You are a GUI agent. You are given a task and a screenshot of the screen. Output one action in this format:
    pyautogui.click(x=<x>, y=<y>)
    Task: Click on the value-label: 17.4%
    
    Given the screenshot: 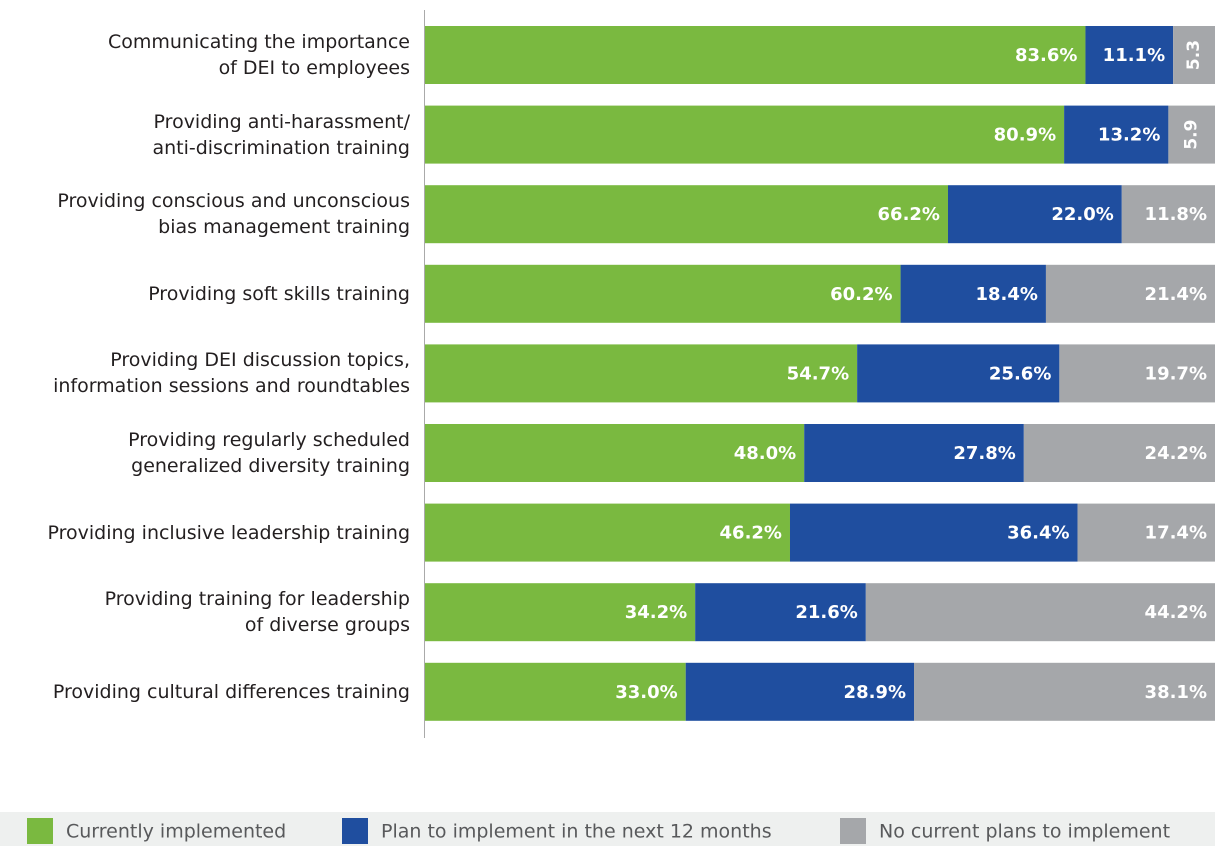 What is the action you would take?
    pyautogui.click(x=1176, y=533)
    